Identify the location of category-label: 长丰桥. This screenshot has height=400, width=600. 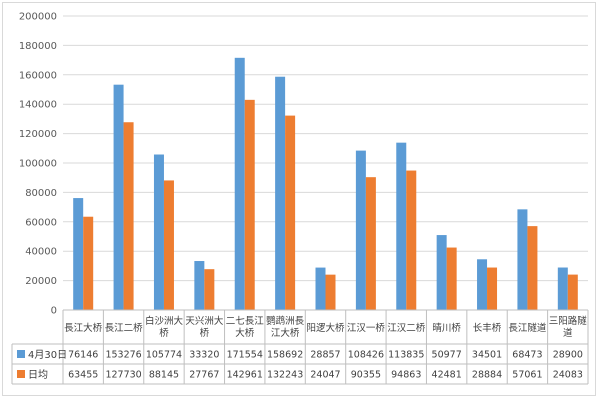
(487, 328).